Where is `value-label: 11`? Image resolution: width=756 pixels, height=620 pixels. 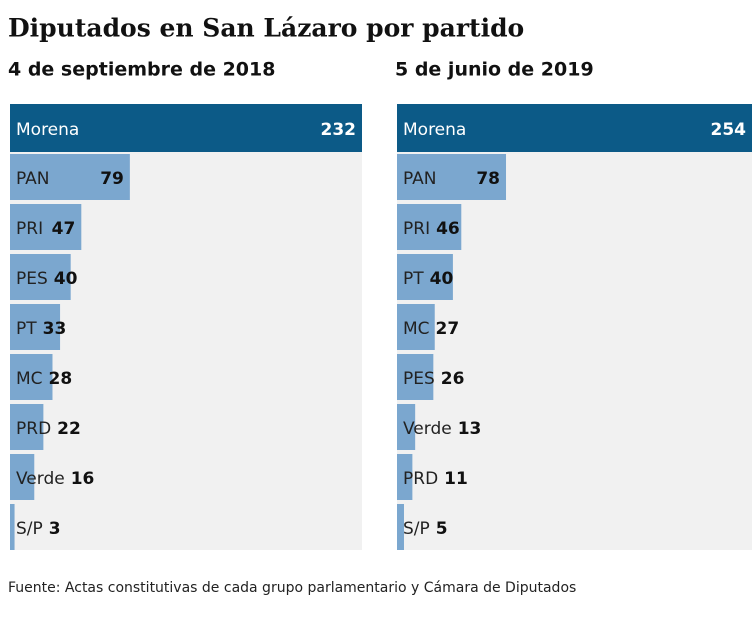
value-label: 11 is located at coordinates (456, 479).